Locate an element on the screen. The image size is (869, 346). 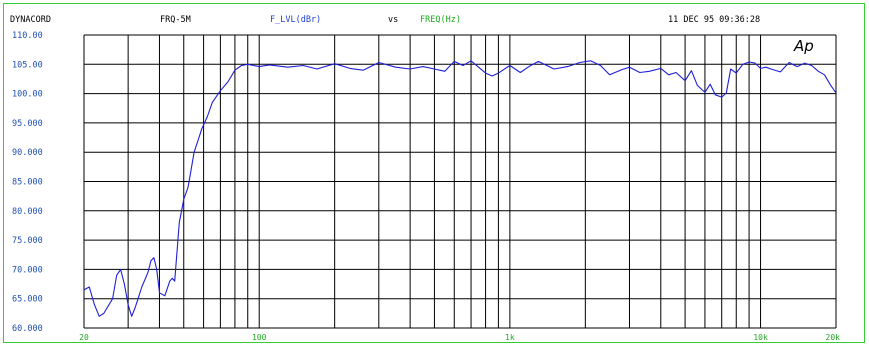
y-tick-label: 65.000 is located at coordinates (27, 300).